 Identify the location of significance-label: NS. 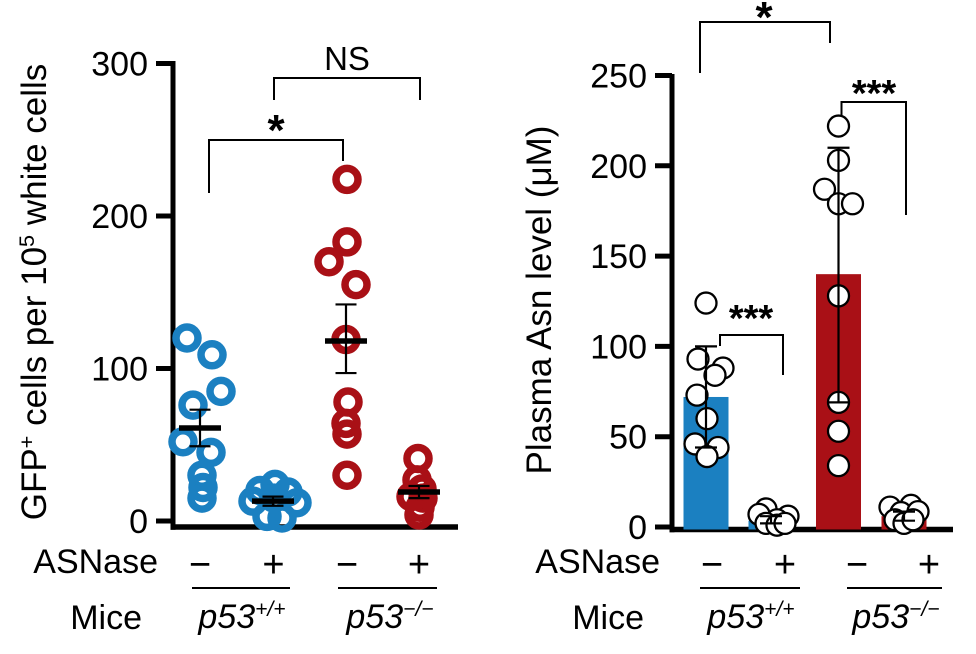
(347, 58).